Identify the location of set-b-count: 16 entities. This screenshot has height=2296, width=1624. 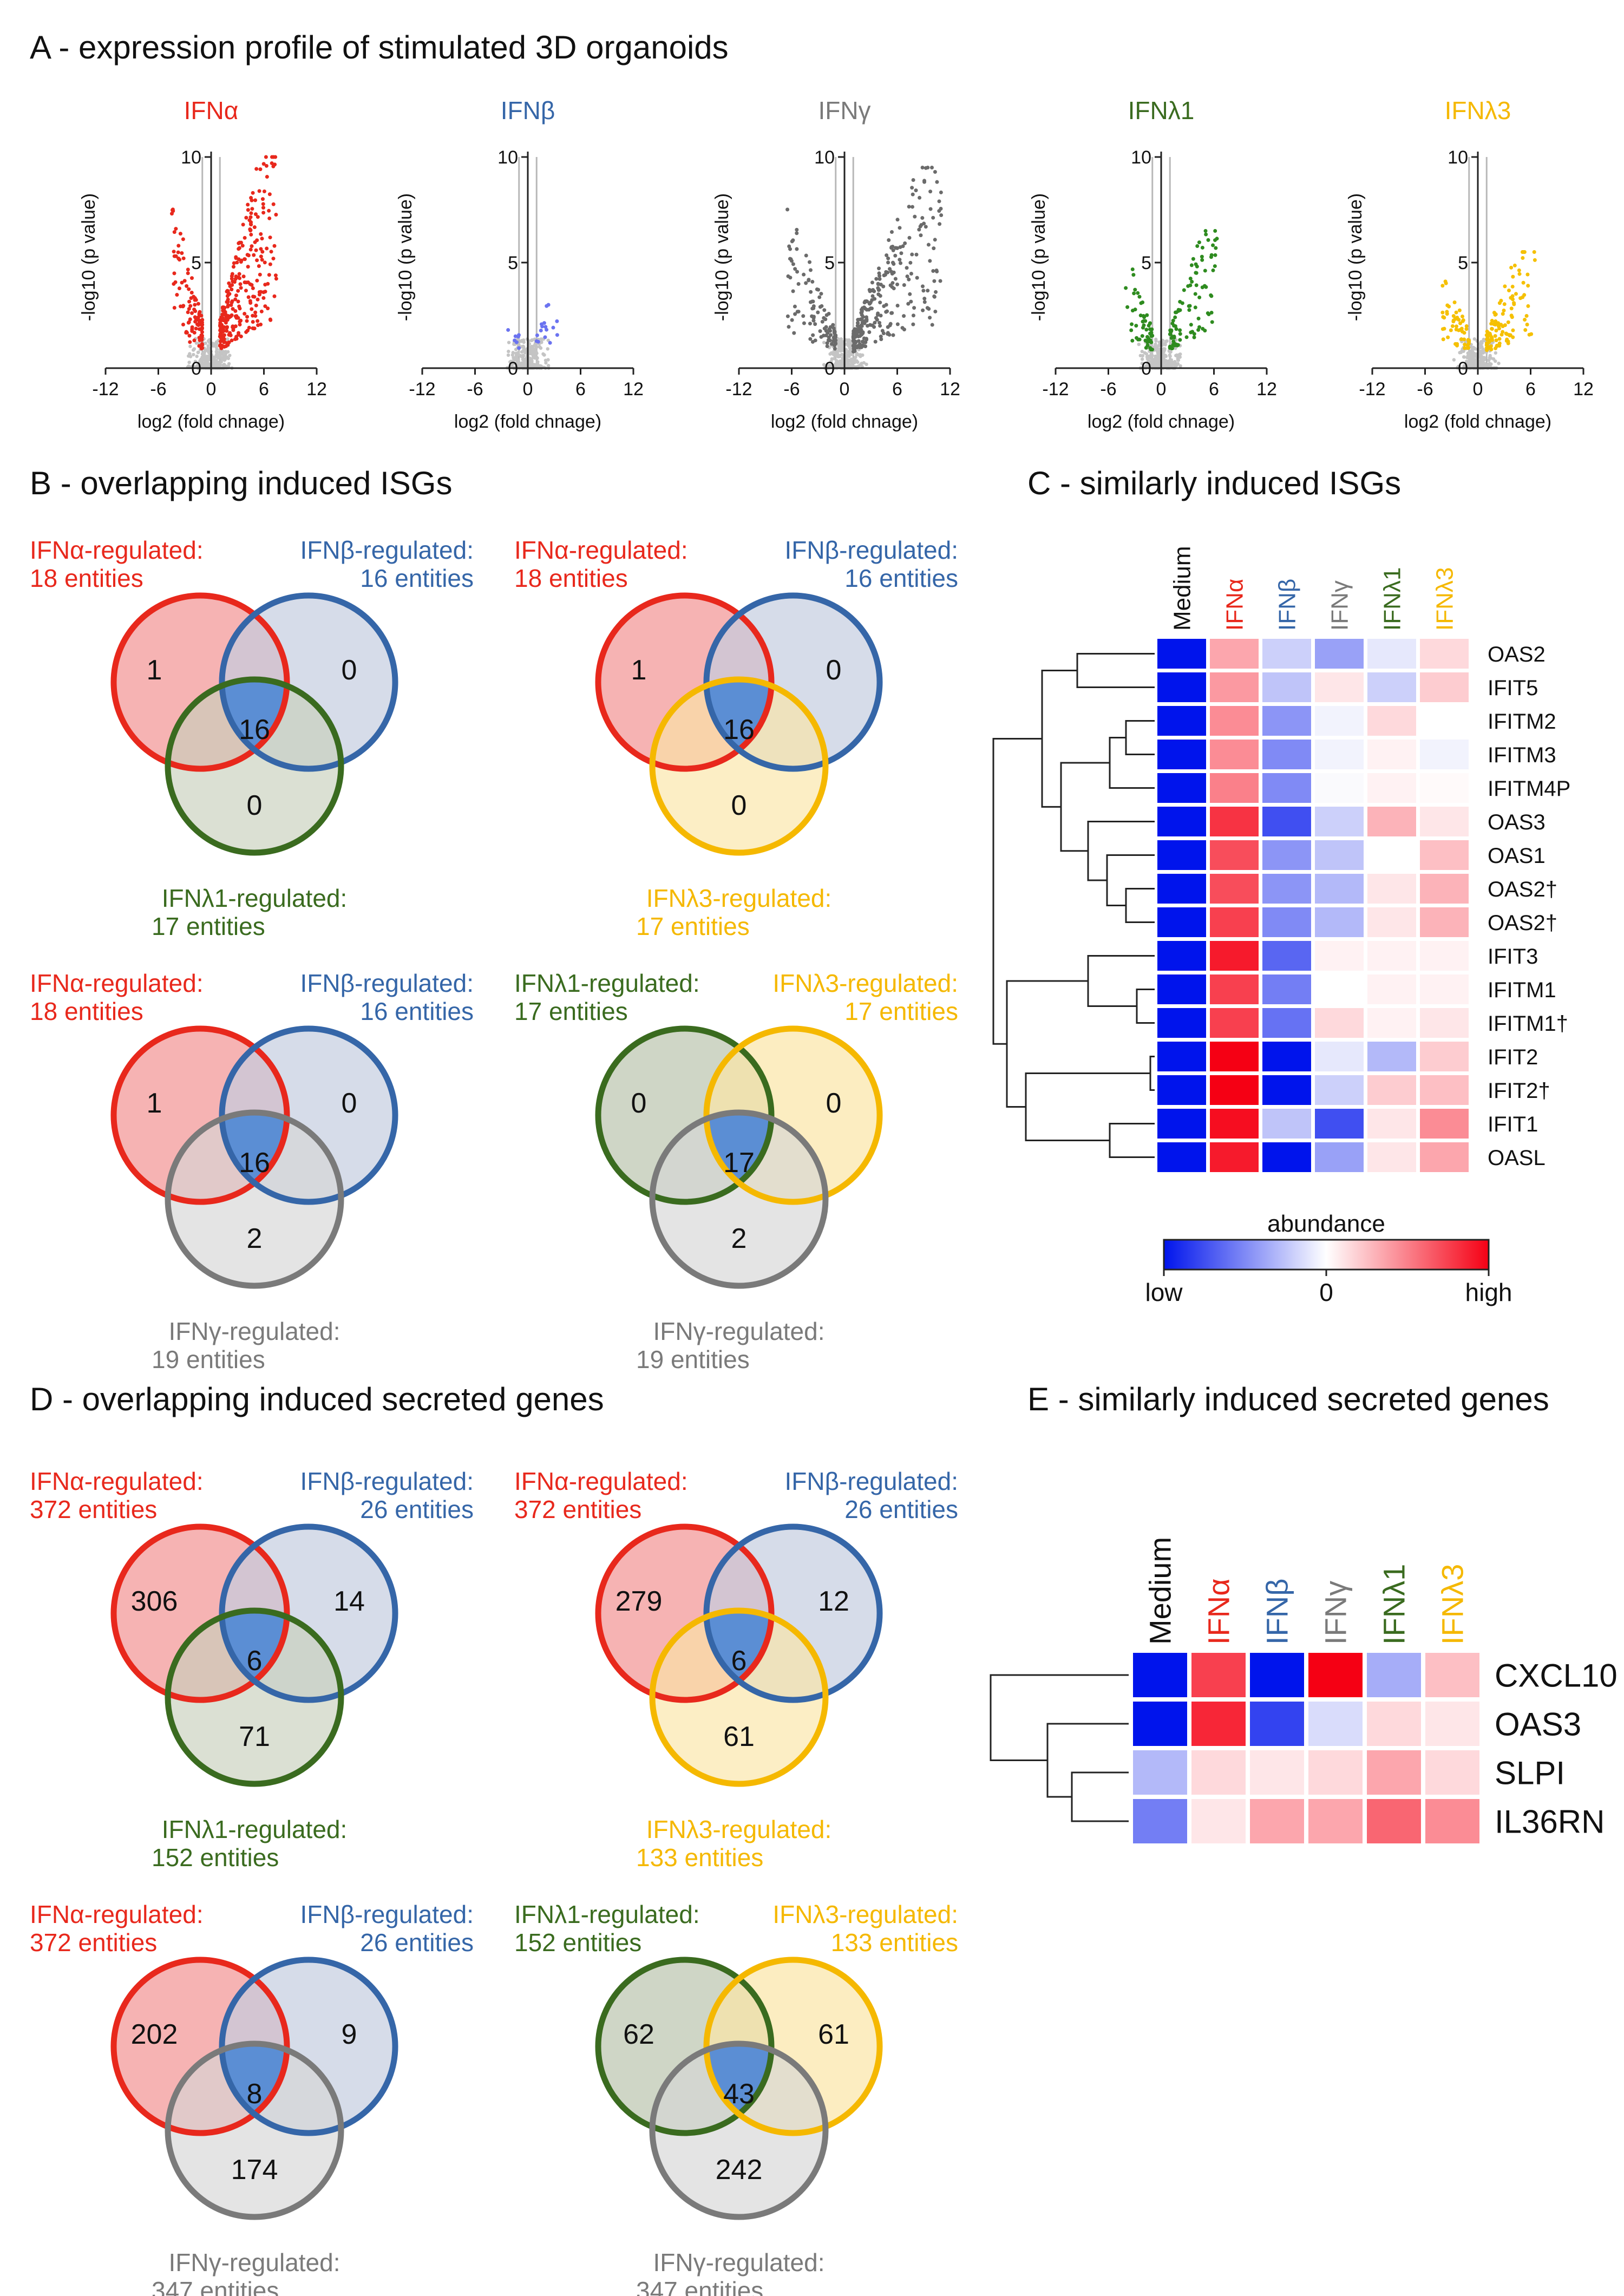
(417, 578).